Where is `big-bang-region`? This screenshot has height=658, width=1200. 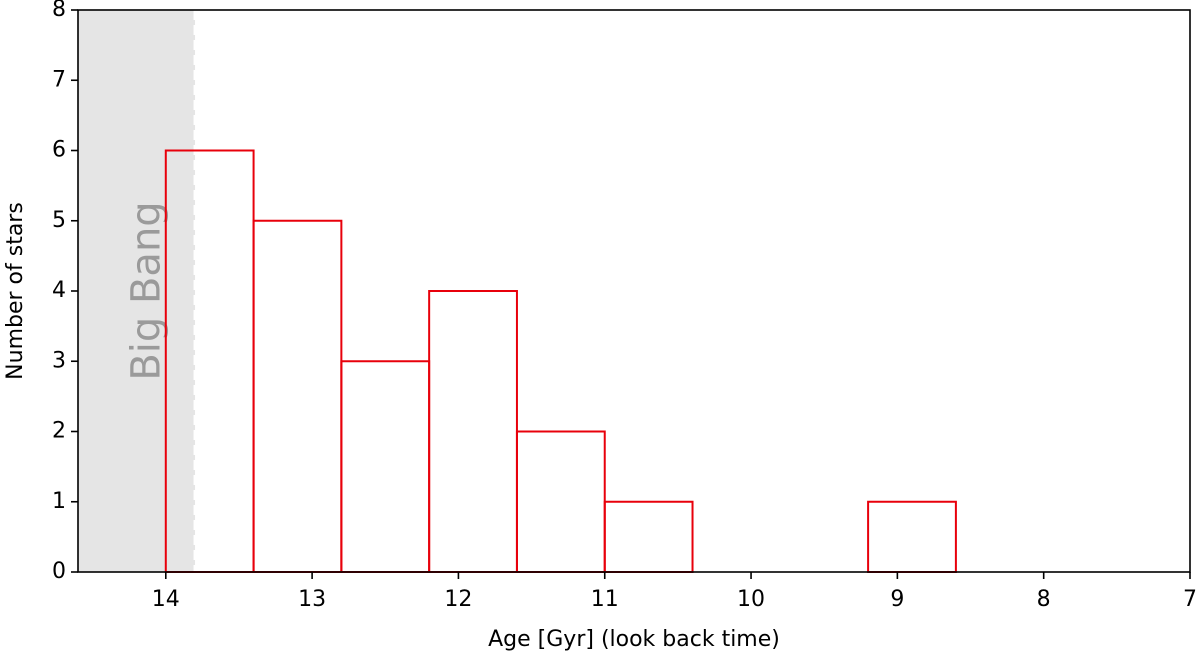 big-bang-region is located at coordinates (137, 291).